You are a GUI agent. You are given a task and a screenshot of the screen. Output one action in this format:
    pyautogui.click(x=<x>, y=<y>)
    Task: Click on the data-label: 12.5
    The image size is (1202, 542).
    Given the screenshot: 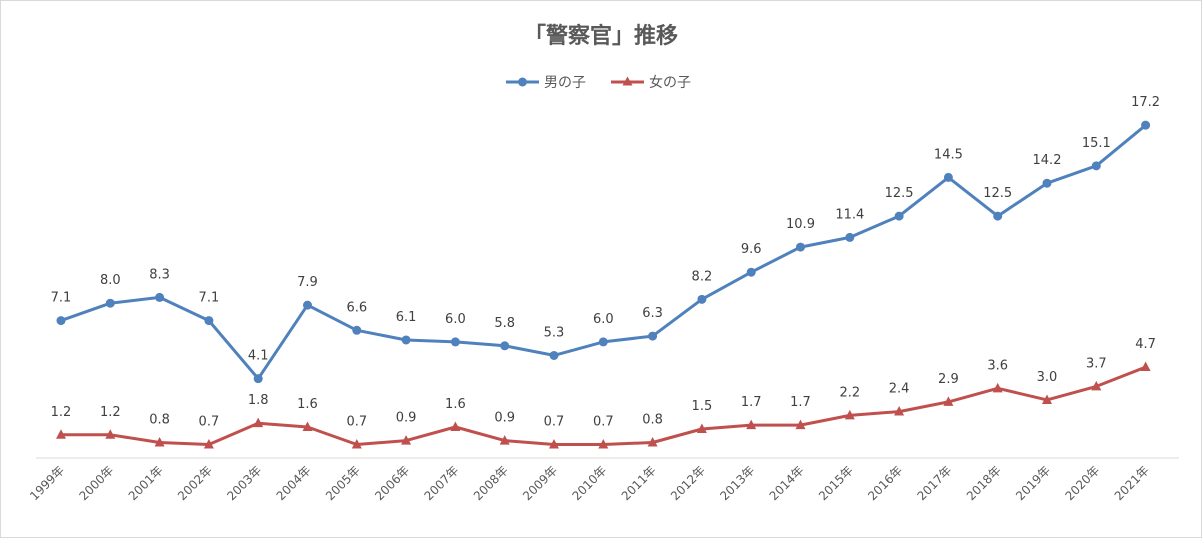 What is the action you would take?
    pyautogui.click(x=997, y=193)
    